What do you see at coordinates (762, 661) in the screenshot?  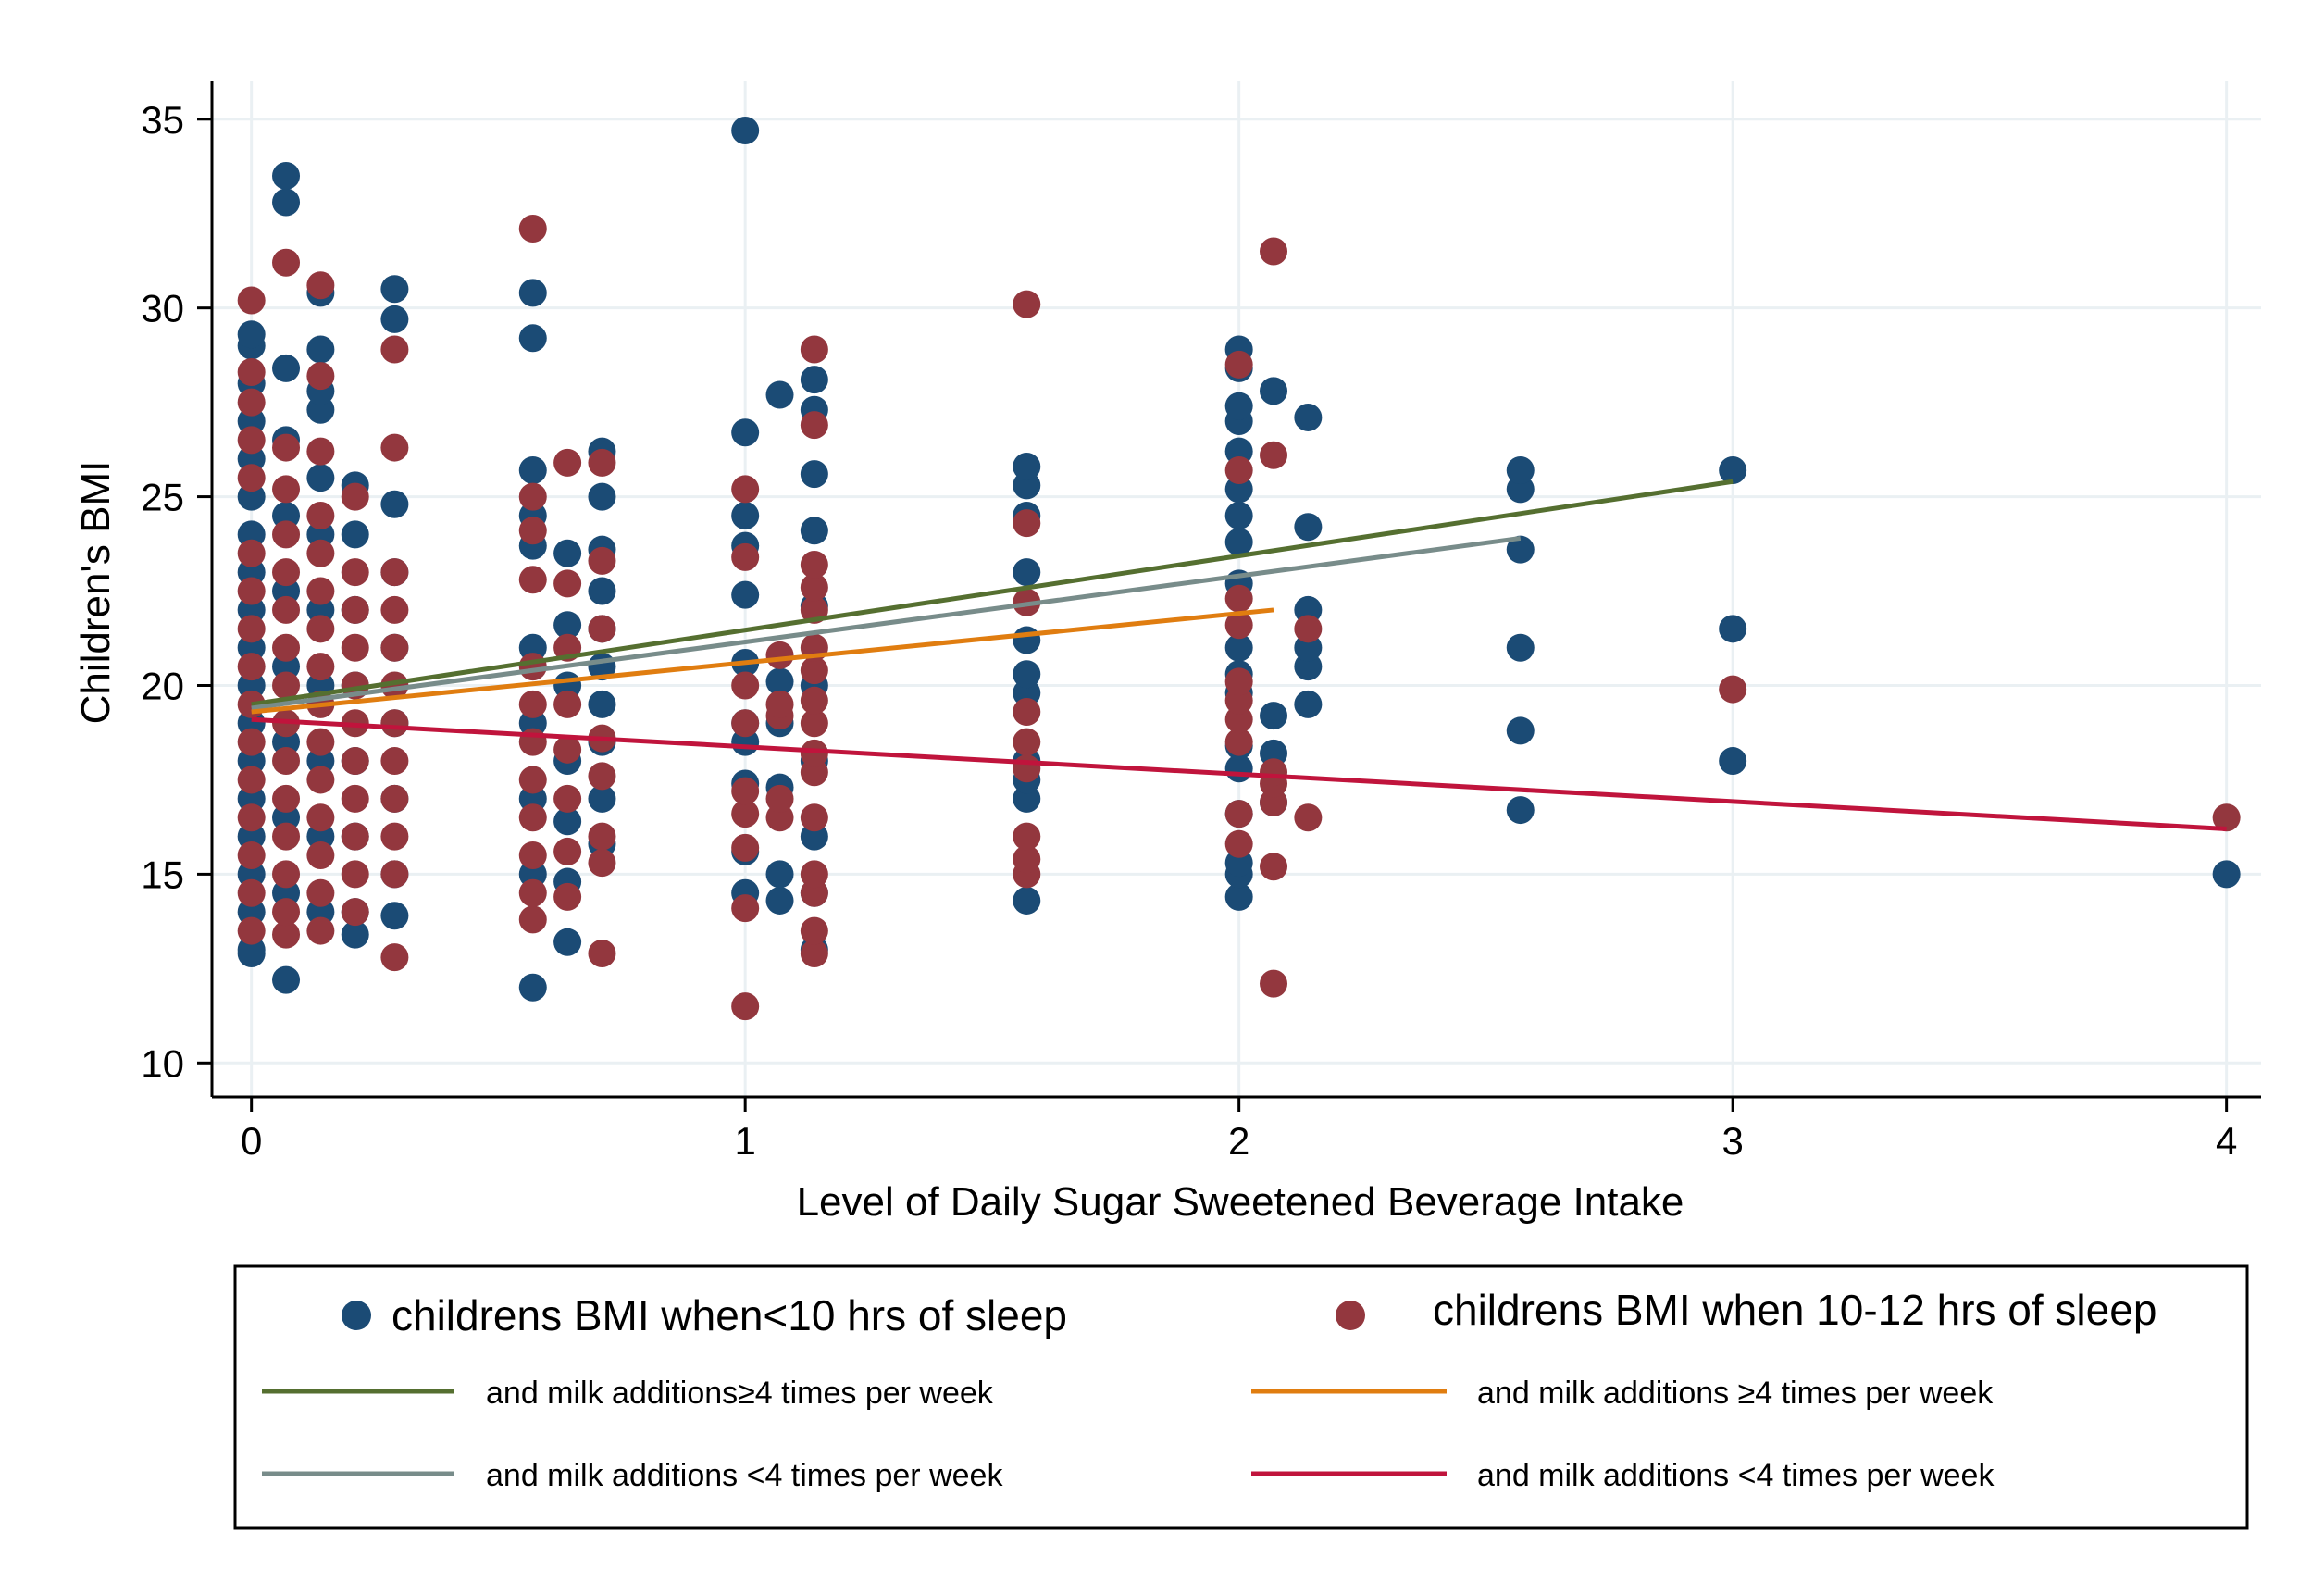 I see `fit-line-orange` at bounding box center [762, 661].